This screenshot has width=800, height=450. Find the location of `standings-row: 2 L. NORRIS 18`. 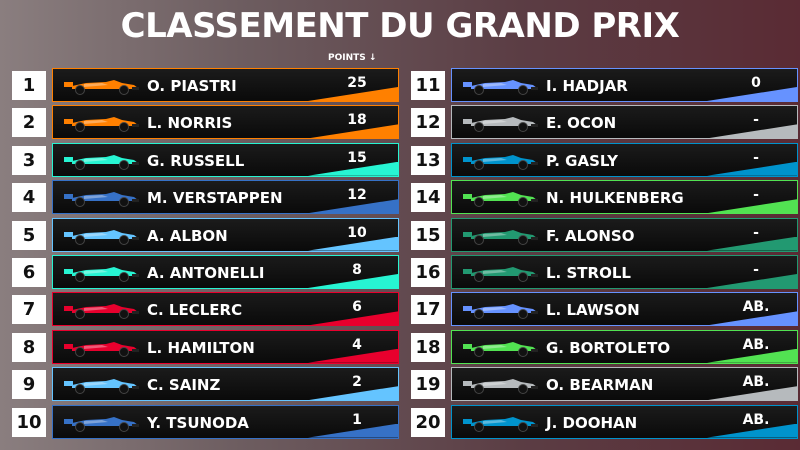

standings-row: 2 L. NORRIS 18 is located at coordinates (205, 122).